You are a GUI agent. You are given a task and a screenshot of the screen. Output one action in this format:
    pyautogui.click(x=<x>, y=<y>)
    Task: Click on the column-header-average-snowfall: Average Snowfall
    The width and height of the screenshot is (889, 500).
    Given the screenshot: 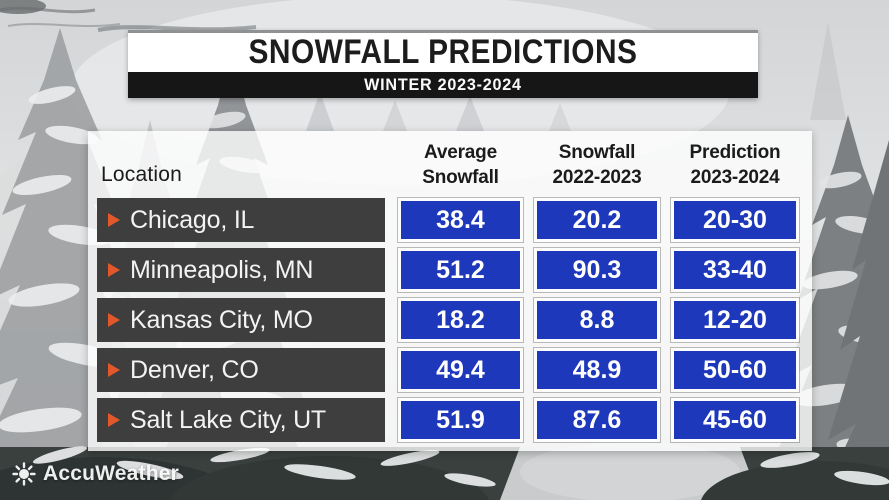 What is the action you would take?
    pyautogui.click(x=460, y=165)
    